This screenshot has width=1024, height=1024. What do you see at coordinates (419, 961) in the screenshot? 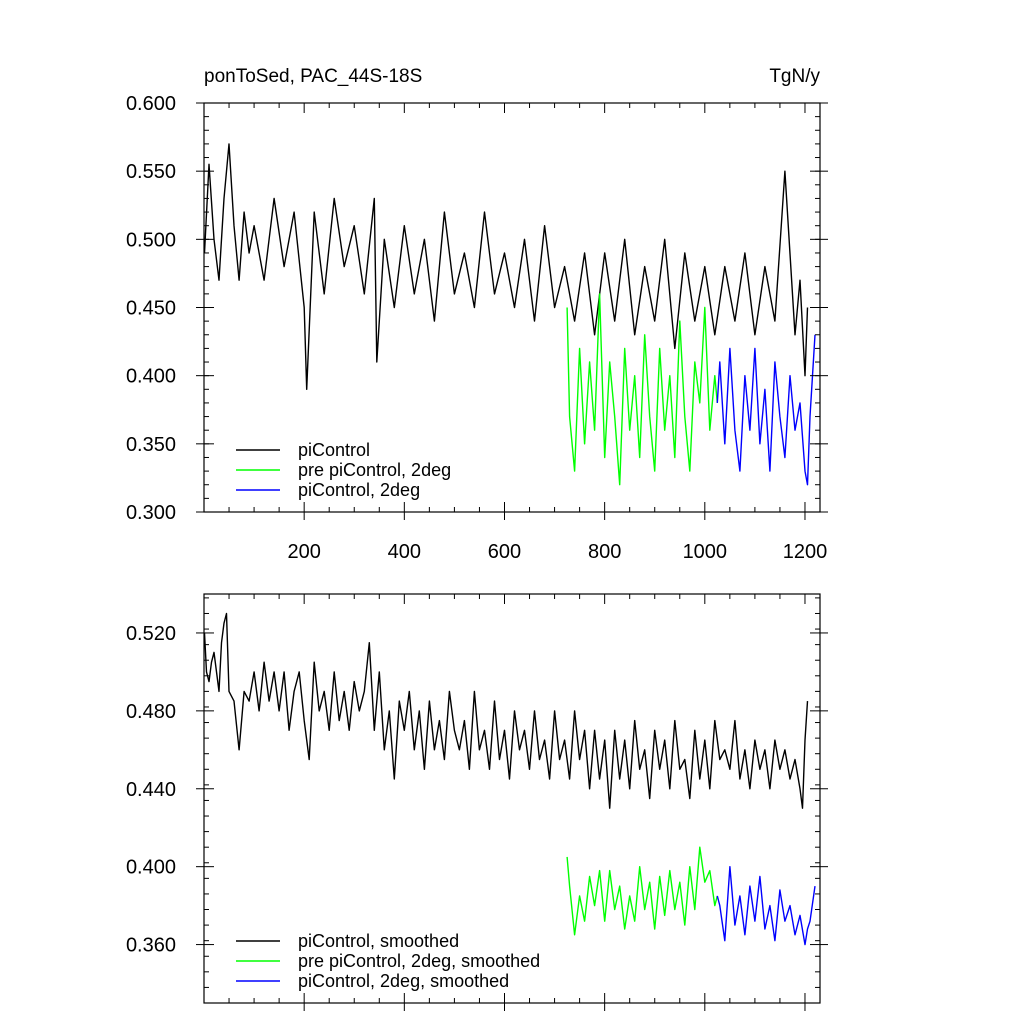
I see `legend-entry-1: pre piControl, 2deg, smoothed` at bounding box center [419, 961].